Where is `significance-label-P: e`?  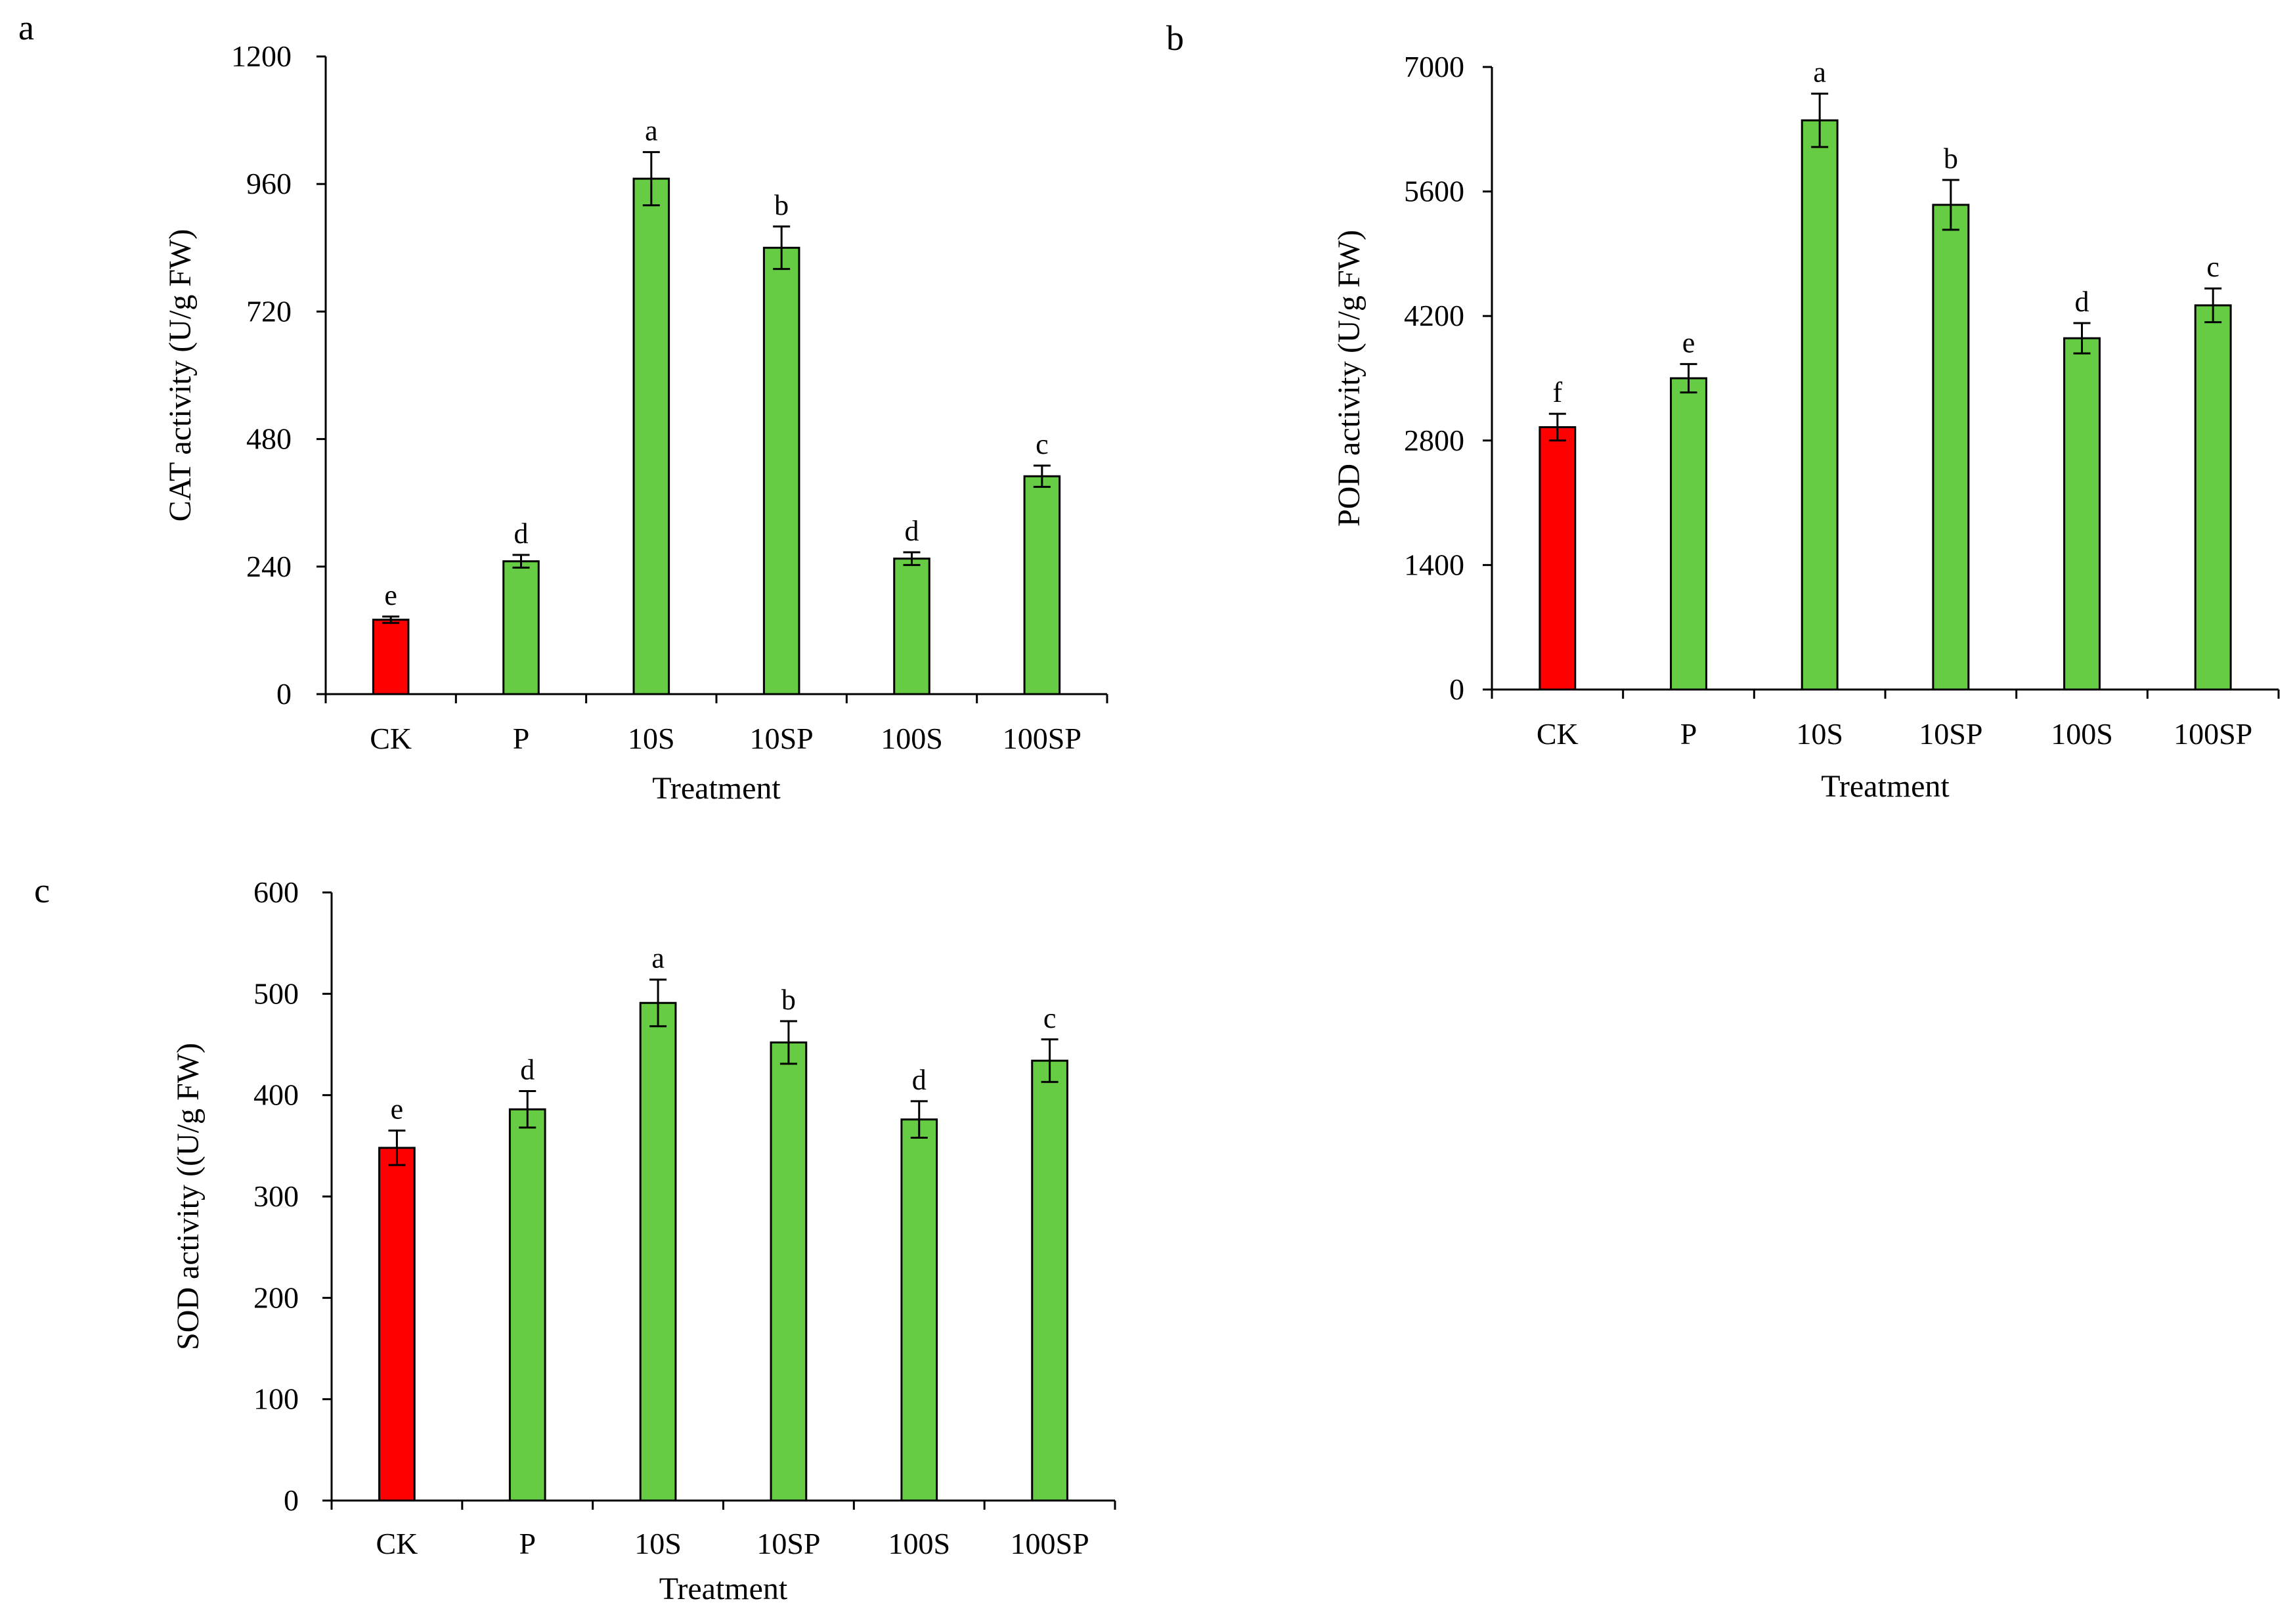 significance-label-P: e is located at coordinates (1688, 342).